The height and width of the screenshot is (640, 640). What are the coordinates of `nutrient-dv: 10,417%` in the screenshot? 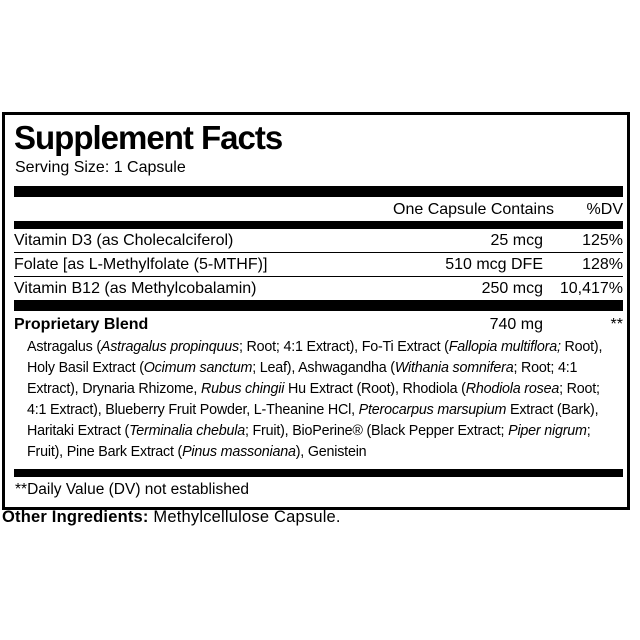 It's located at (591, 288).